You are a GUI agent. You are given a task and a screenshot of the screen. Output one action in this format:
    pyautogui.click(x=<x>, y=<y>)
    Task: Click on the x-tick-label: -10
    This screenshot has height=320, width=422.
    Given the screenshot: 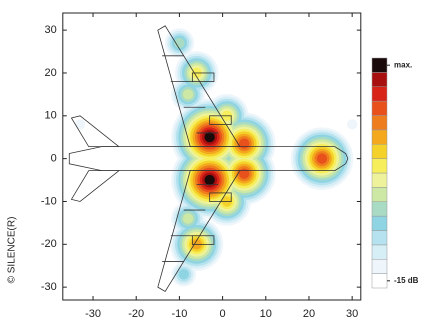 What is the action you would take?
    pyautogui.click(x=179, y=314)
    